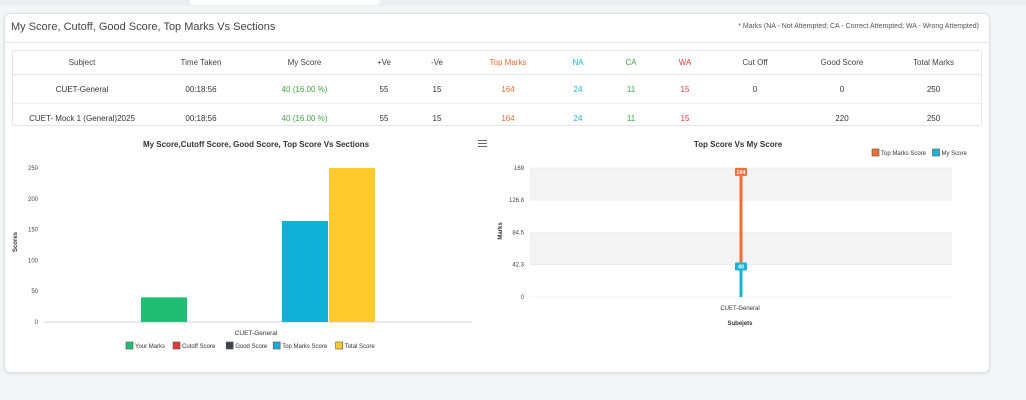  Describe the element at coordinates (755, 115) in the screenshot. I see `cell-cut-off` at that location.